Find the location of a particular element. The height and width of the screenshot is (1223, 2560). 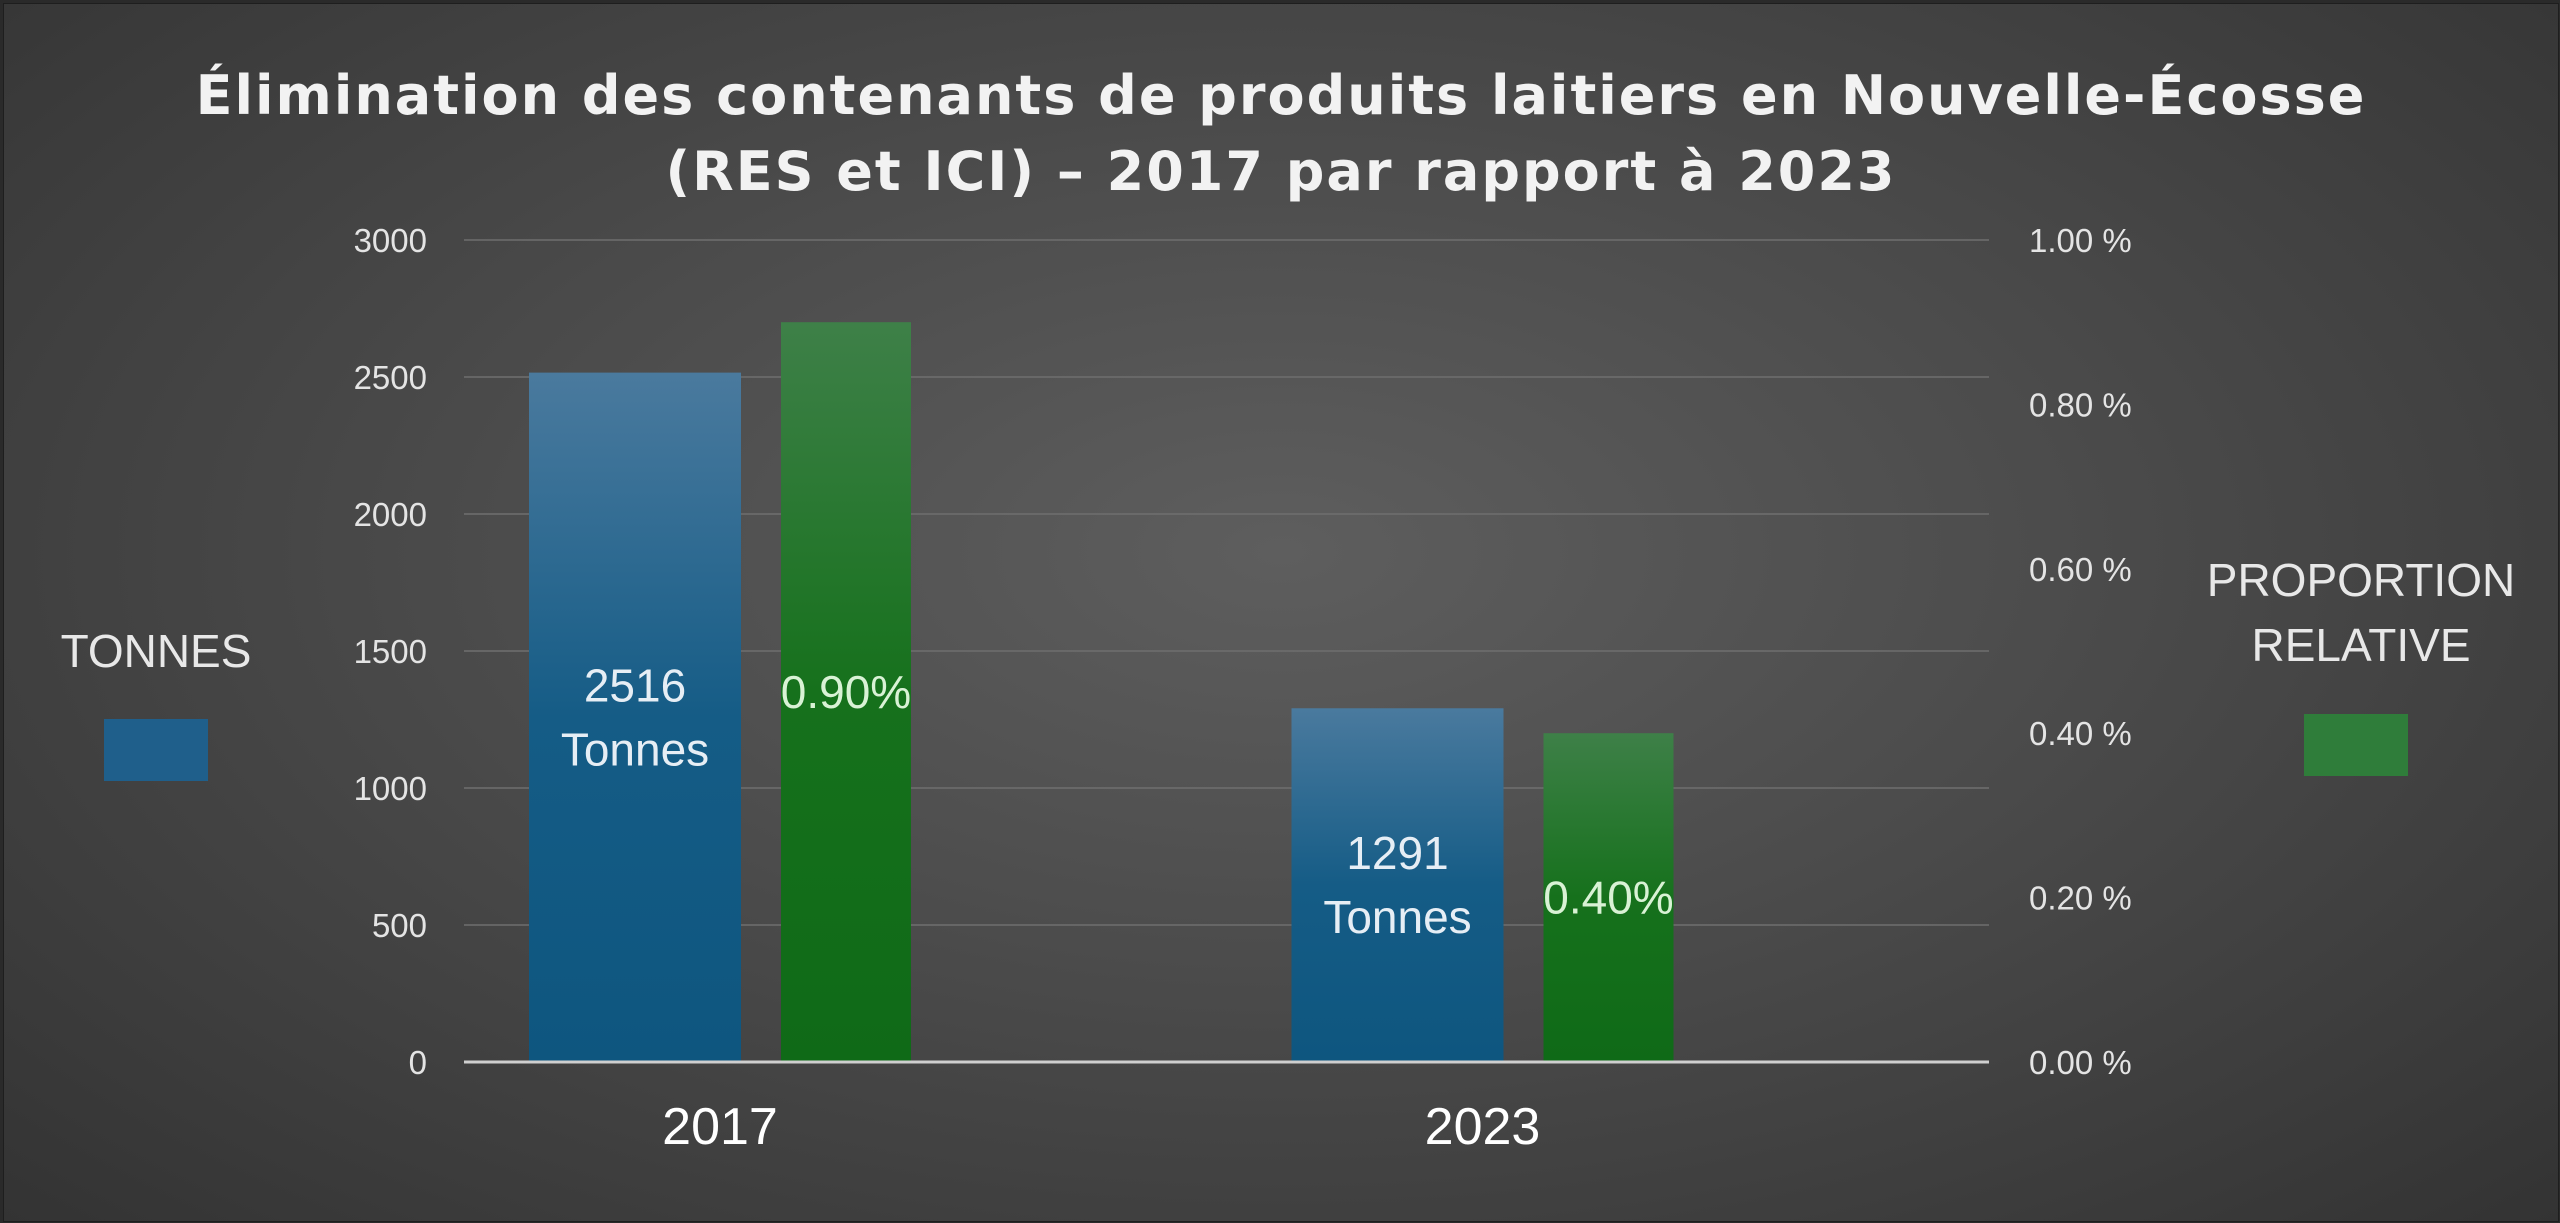

right-tick-label: 1.00 % is located at coordinates (2080, 240).